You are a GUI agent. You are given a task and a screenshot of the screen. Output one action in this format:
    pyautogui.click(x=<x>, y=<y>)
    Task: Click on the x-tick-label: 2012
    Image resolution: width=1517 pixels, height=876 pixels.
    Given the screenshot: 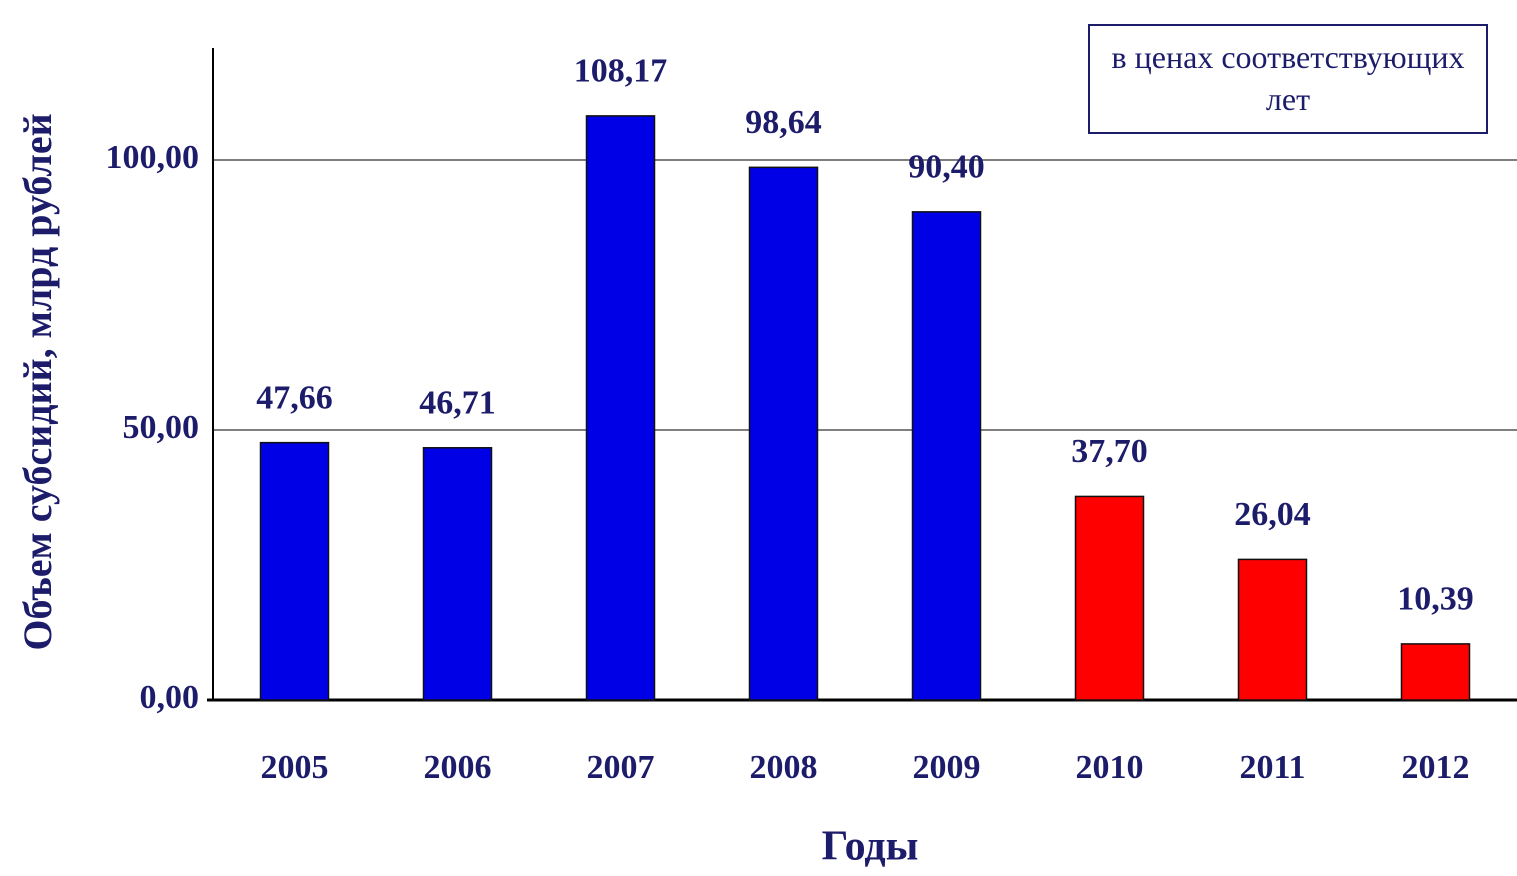 What is the action you would take?
    pyautogui.click(x=1436, y=767)
    